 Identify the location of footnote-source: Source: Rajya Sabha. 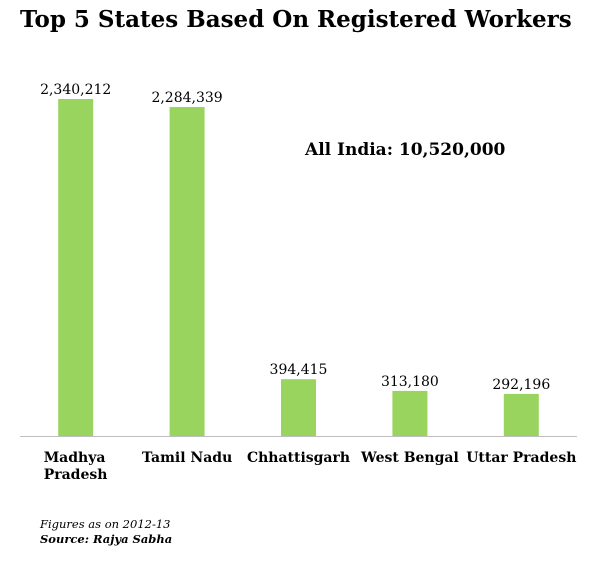
(106, 539).